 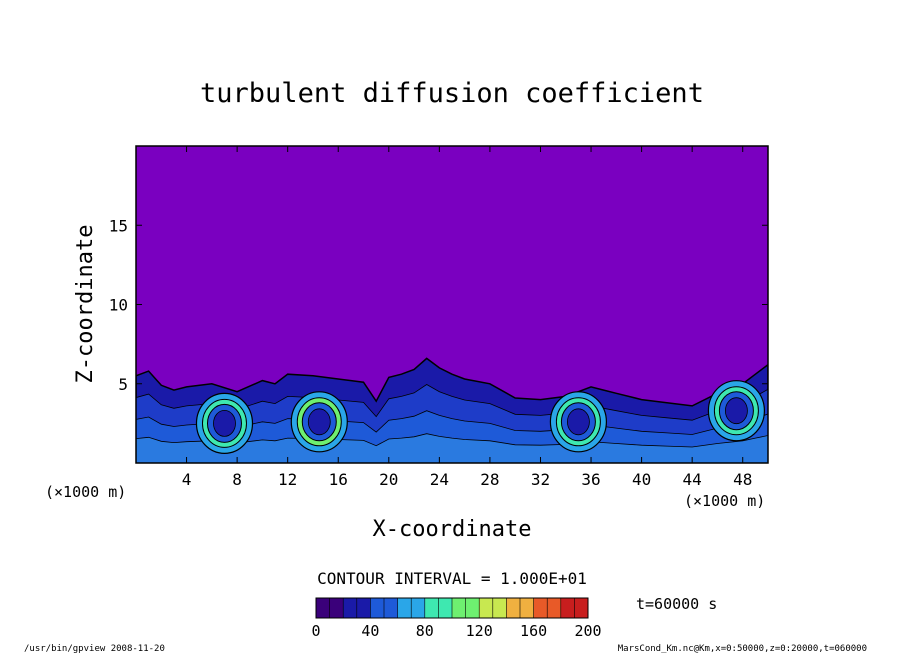 I want to click on x-tick-label: 12, so click(x=287, y=479).